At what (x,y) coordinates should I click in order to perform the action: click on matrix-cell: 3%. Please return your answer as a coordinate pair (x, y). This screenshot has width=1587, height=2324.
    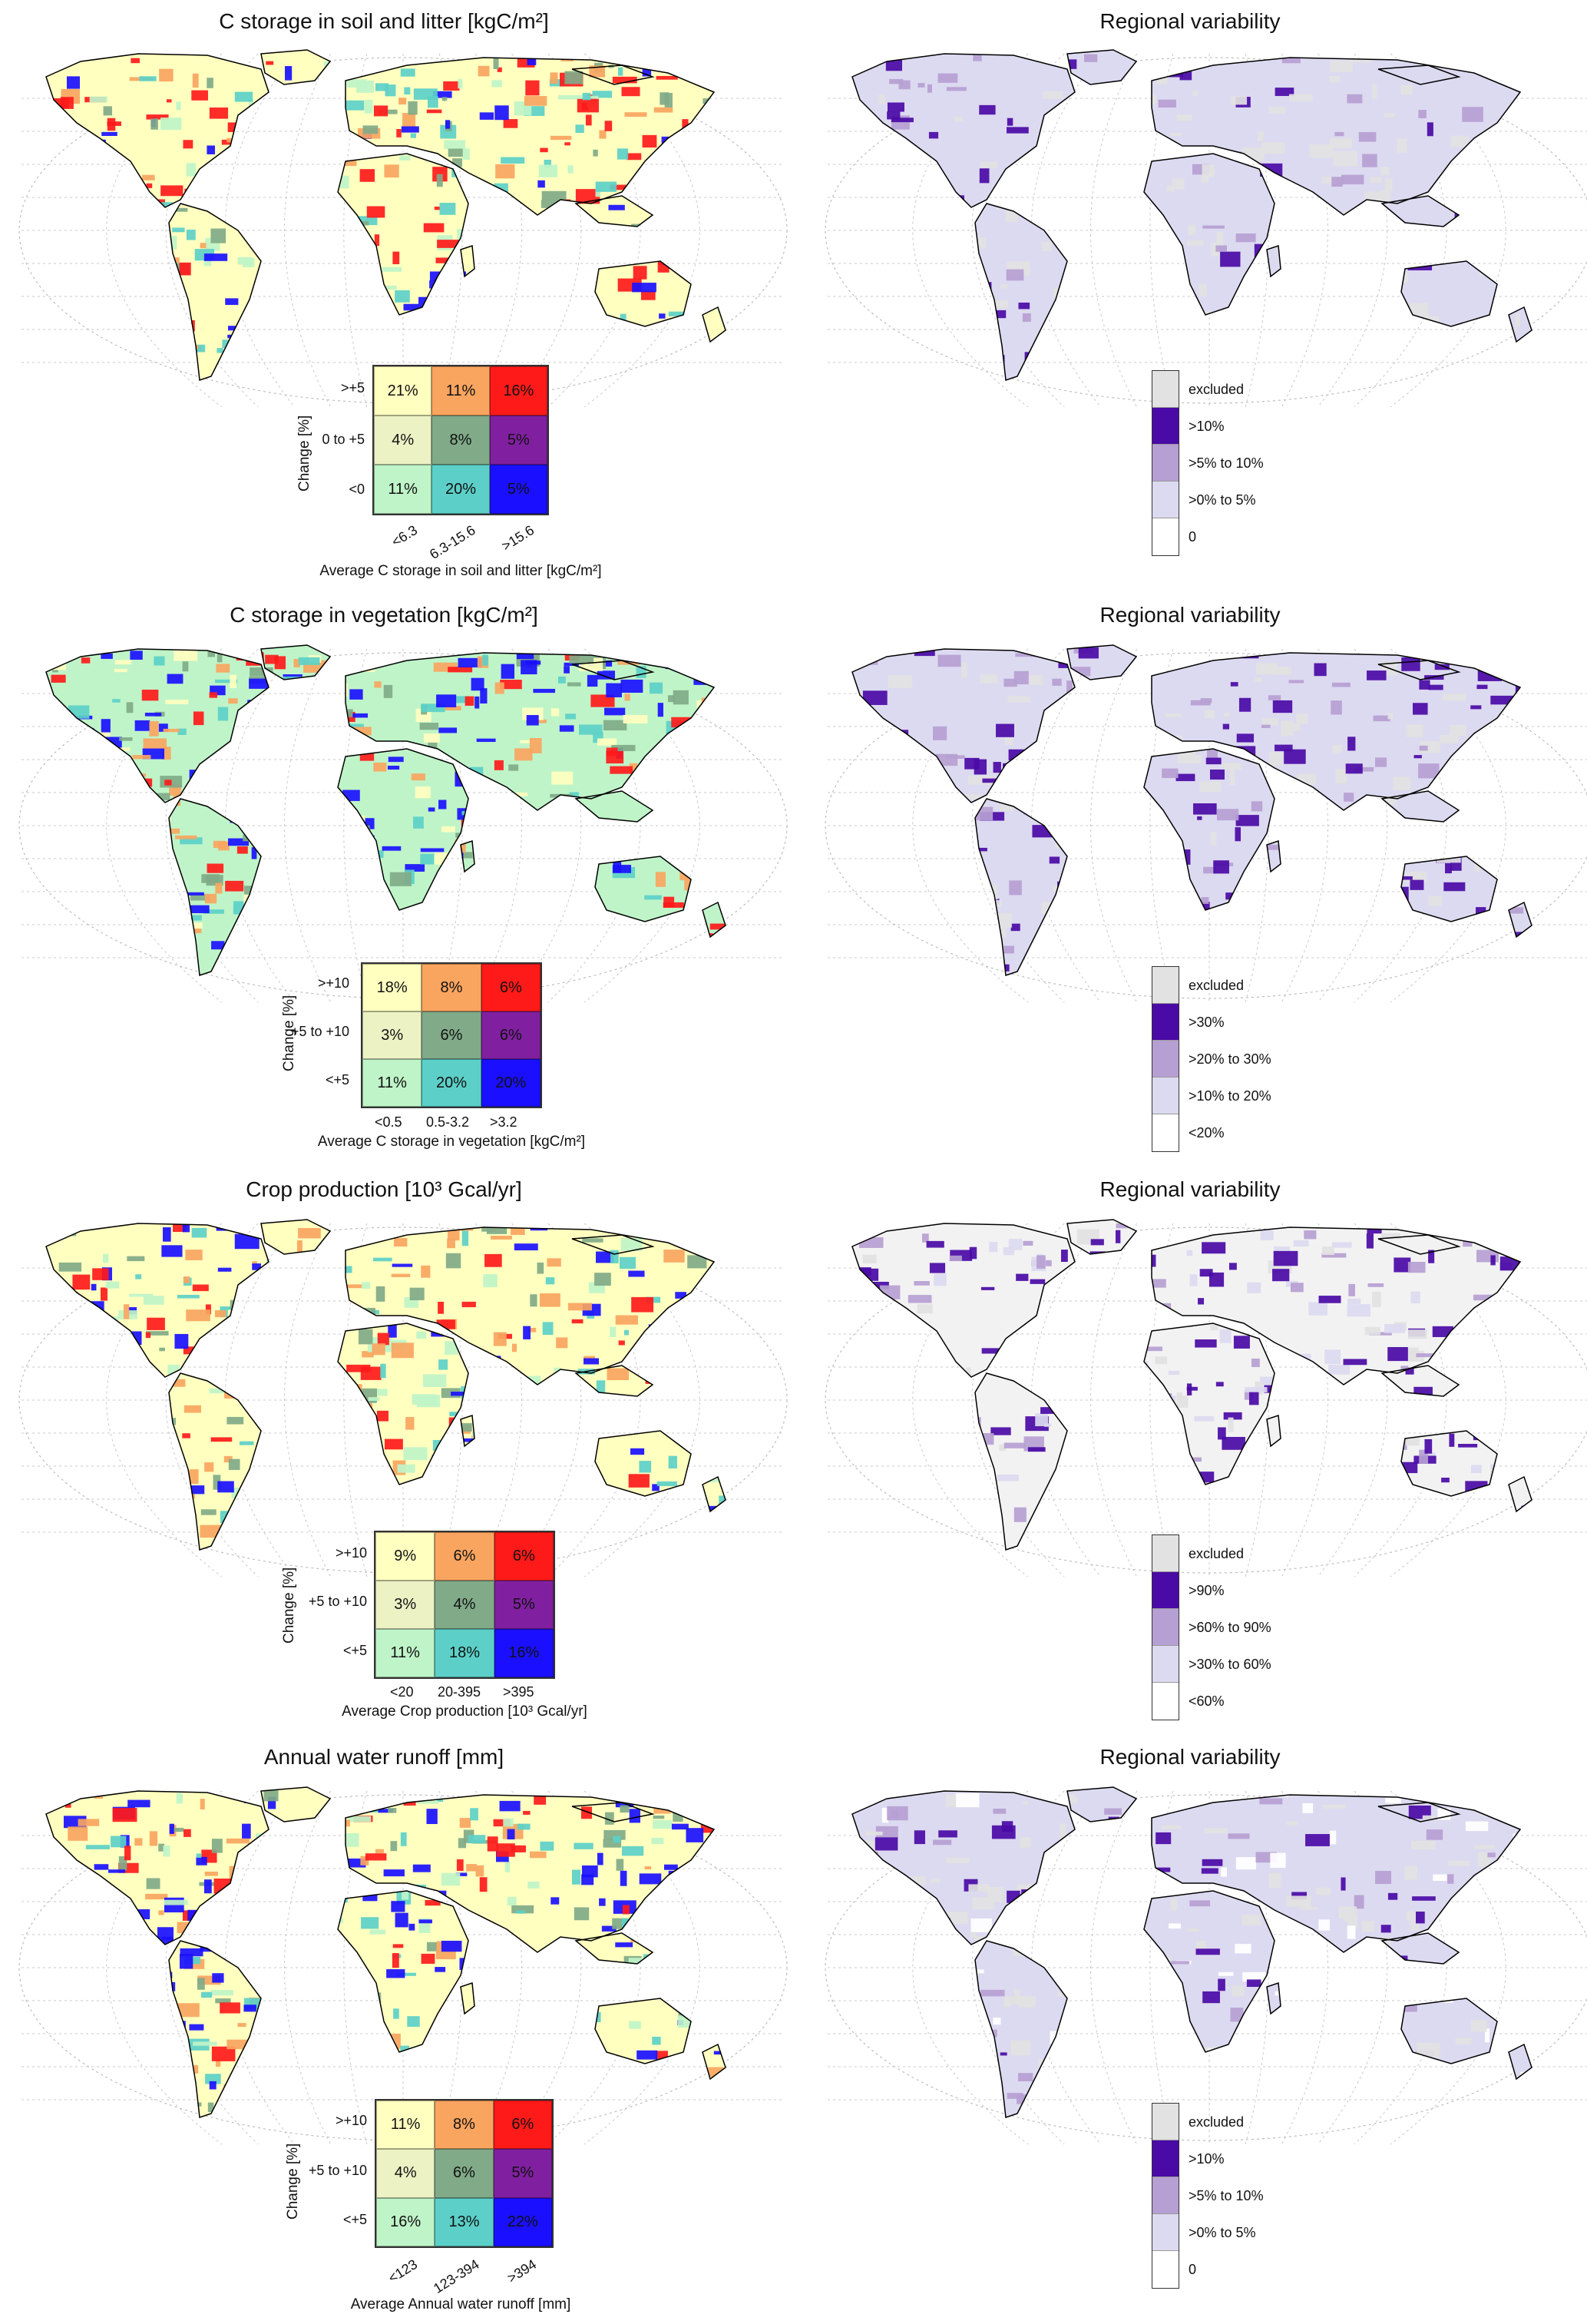
    Looking at the image, I should click on (405, 1605).